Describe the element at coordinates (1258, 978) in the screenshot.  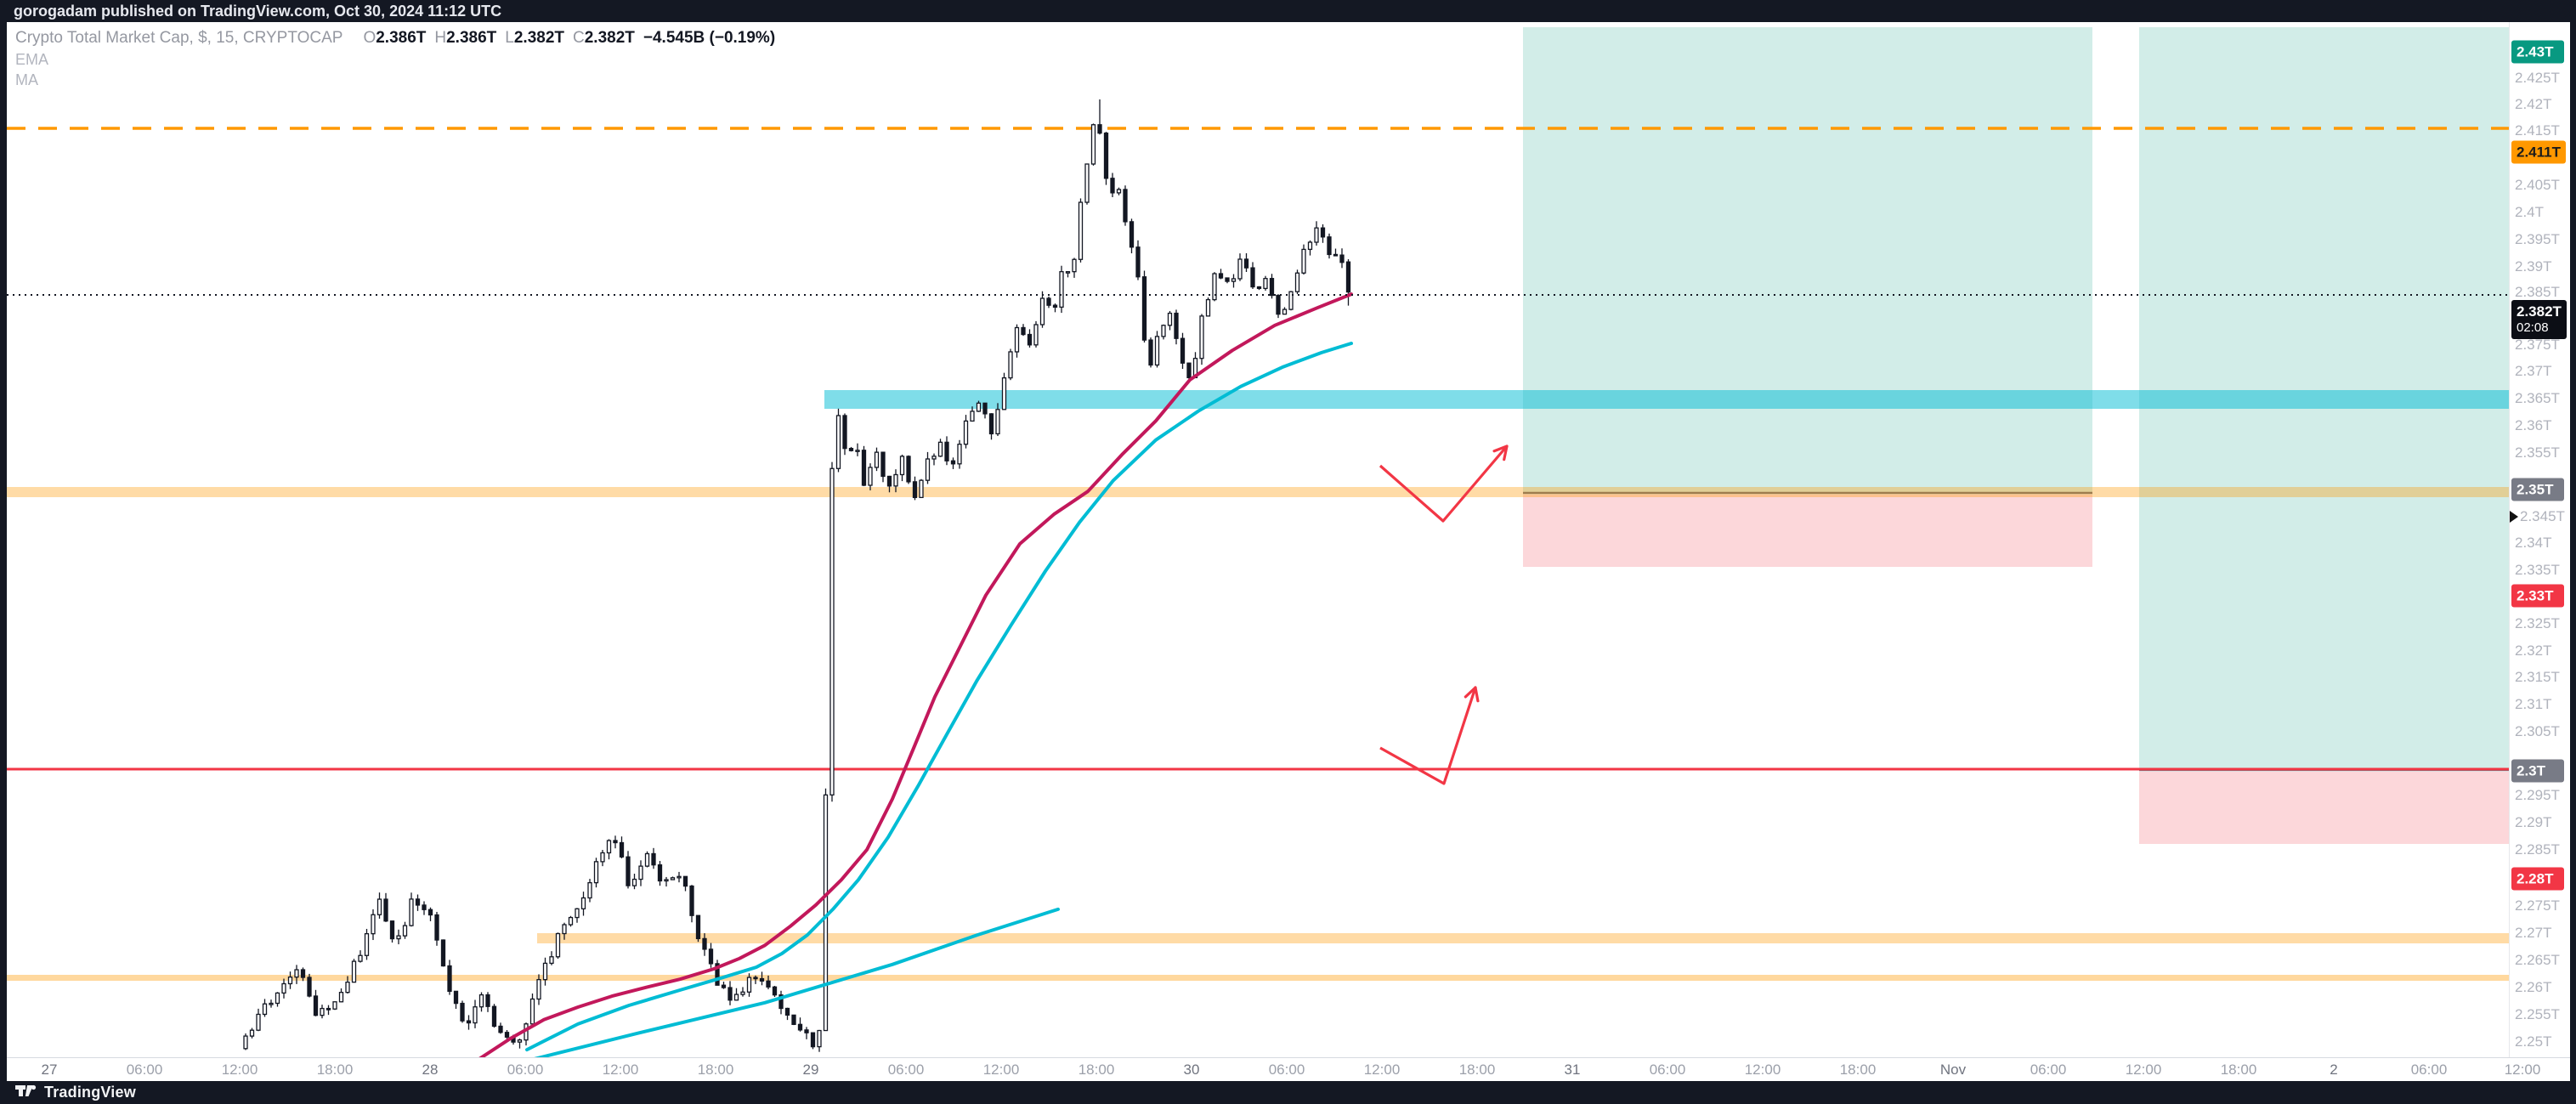
I see `sr-zone-orange-lower` at that location.